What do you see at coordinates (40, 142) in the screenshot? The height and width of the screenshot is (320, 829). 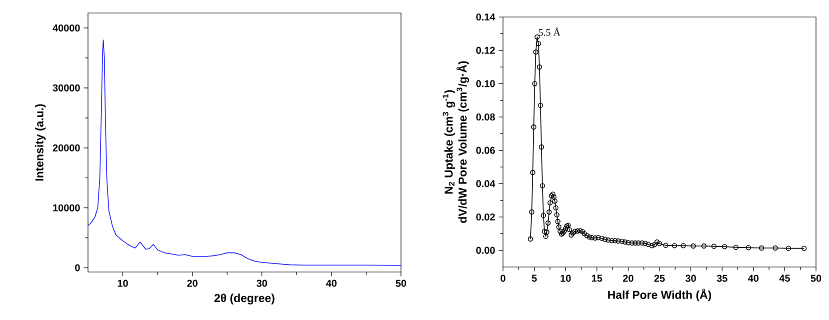 I see `y-axis-title: Intensity (a.u.)` at bounding box center [40, 142].